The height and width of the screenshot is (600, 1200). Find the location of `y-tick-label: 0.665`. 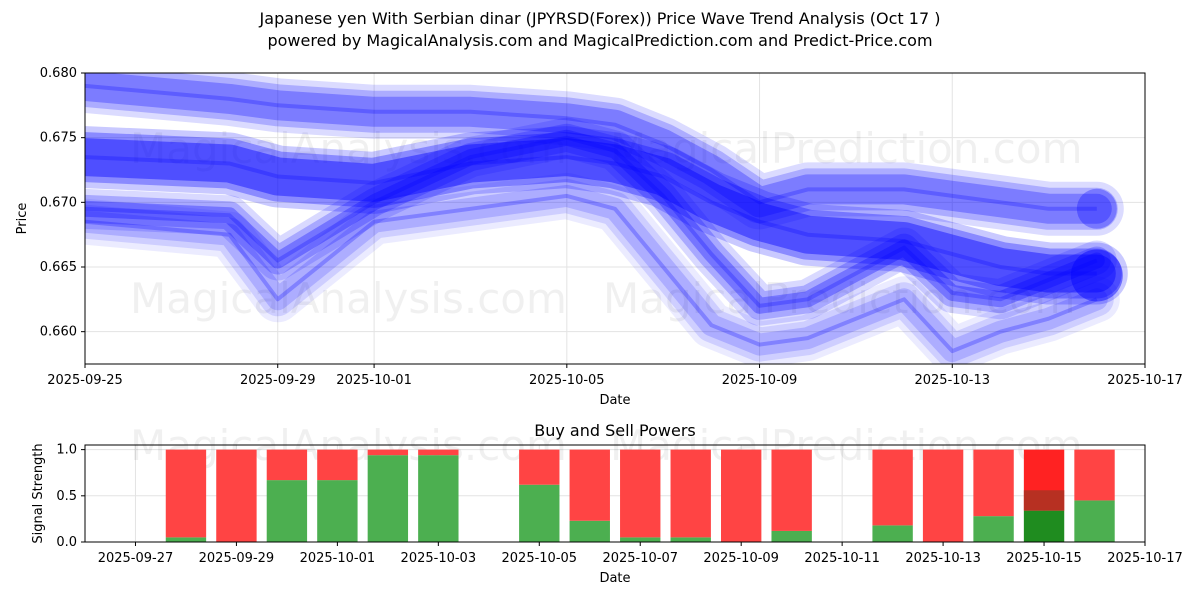

y-tick-label: 0.665 is located at coordinates (58, 267).